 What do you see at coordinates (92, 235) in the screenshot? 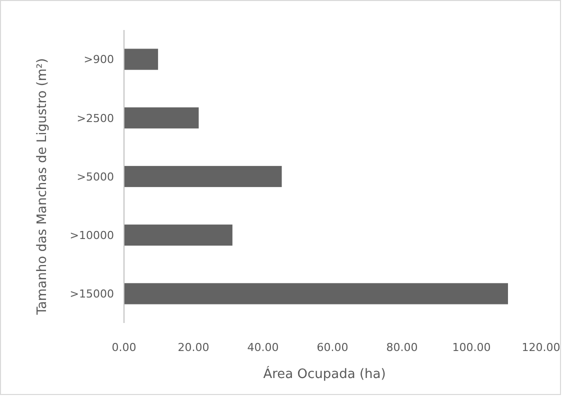
I see `y-tick-label: >10000` at bounding box center [92, 235].